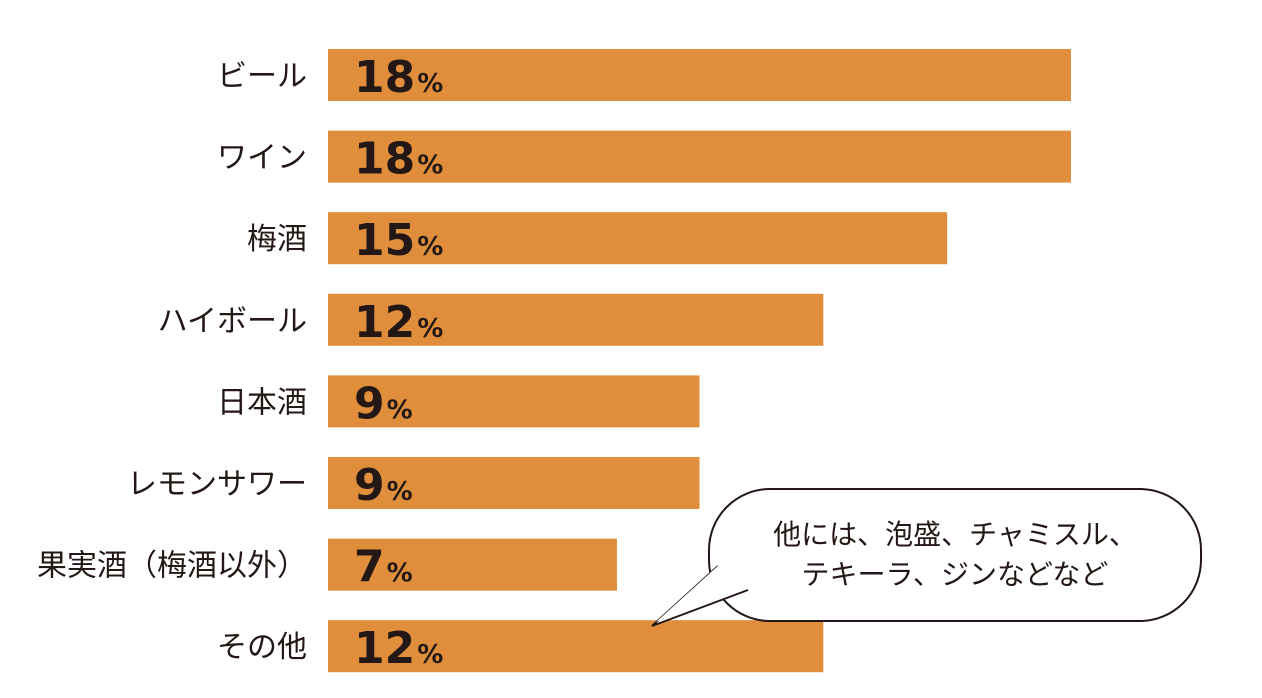  I want to click on annotation-callout: 他には、泡盛、チャミスル、 テキーラ、ジンなどなど, so click(955, 555).